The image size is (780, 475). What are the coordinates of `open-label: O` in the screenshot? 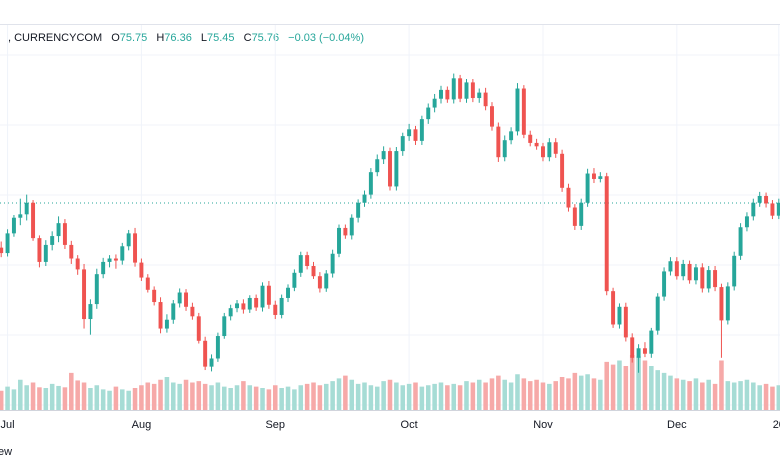 It's located at (115, 38).